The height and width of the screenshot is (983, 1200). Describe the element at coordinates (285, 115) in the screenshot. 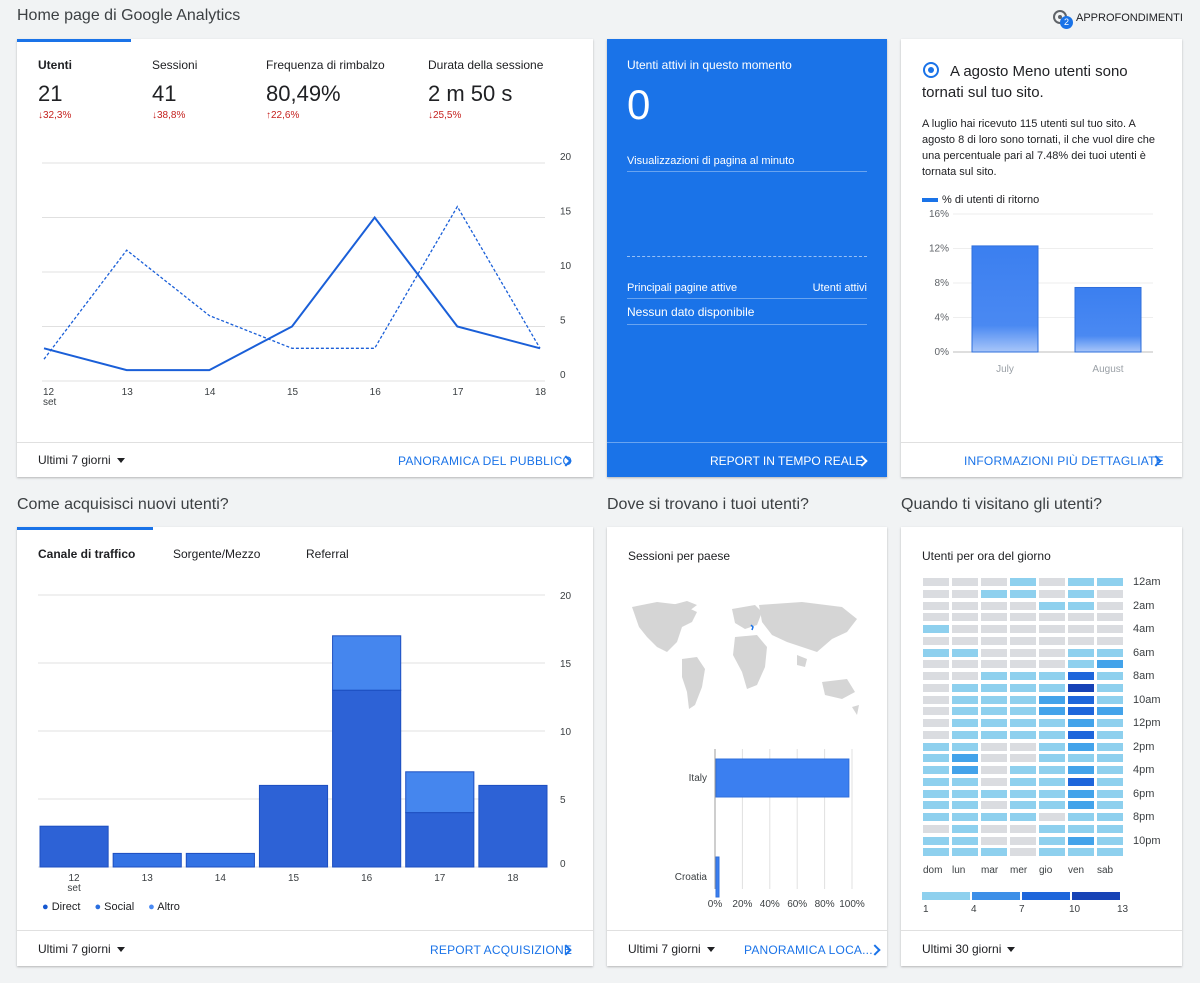

I see `metric-delta-value: 22,6%` at that location.